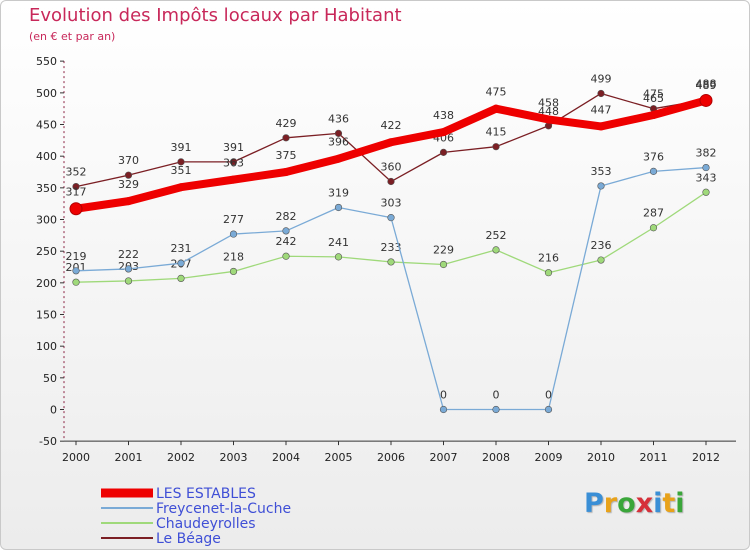  I want to click on data-label: 352, so click(76, 172).